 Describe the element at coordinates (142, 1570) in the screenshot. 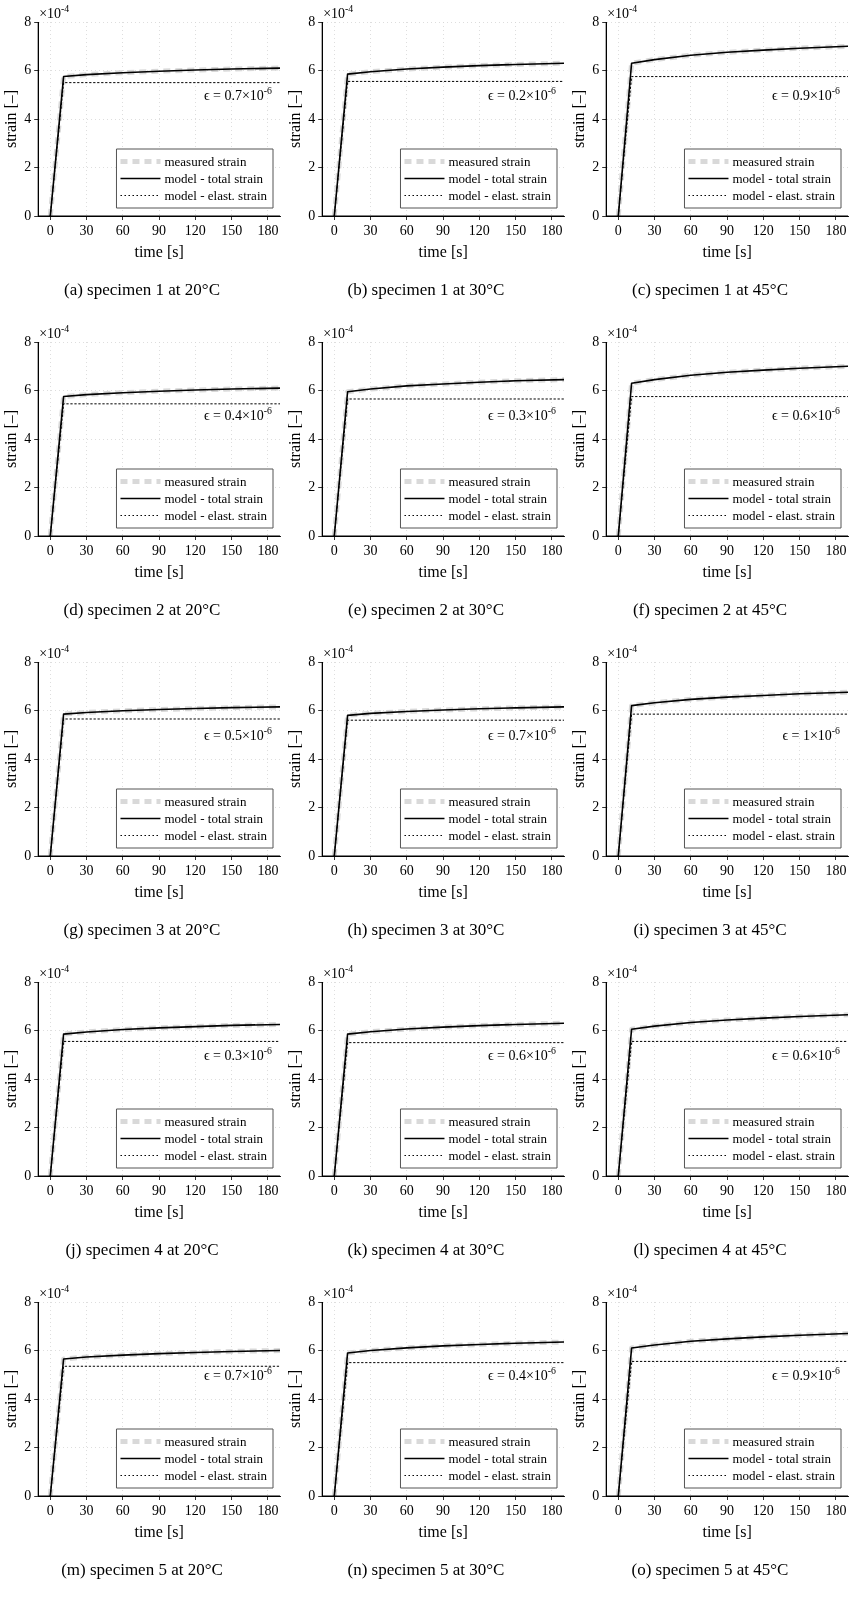

I see `text: (m) specimen 5 at 20°C` at that location.